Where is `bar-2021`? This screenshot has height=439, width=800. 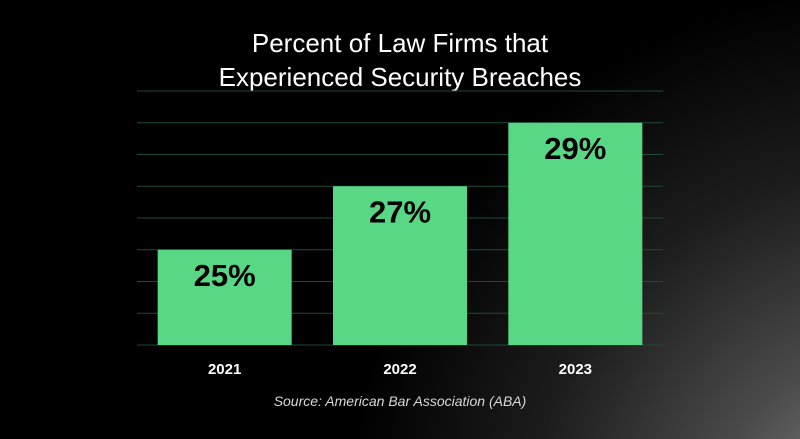
bar-2021 is located at coordinates (224, 297).